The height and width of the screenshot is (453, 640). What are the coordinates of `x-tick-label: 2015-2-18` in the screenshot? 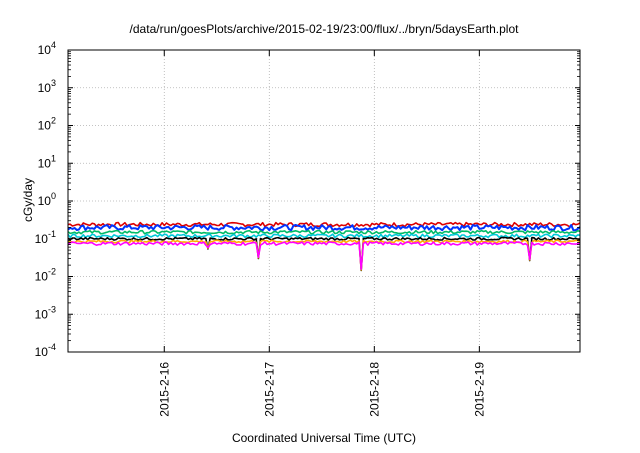 It's located at (374, 389).